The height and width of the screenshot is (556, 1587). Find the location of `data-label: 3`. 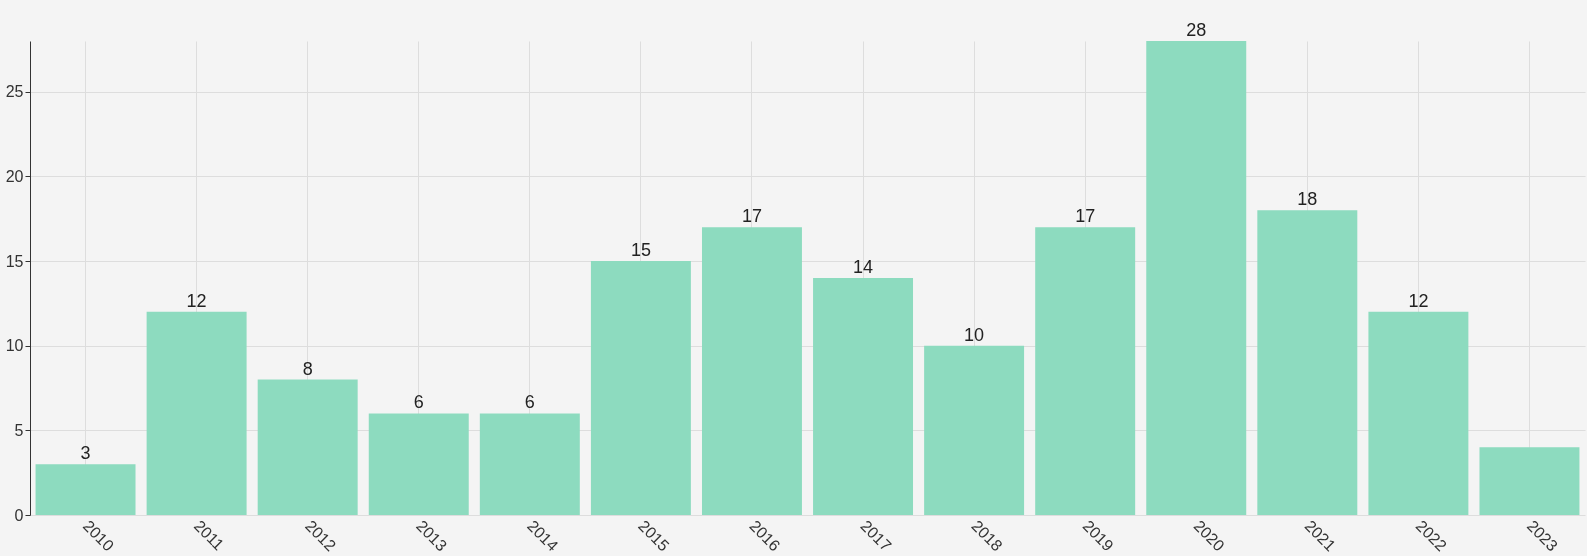

data-label: 3 is located at coordinates (85, 453).